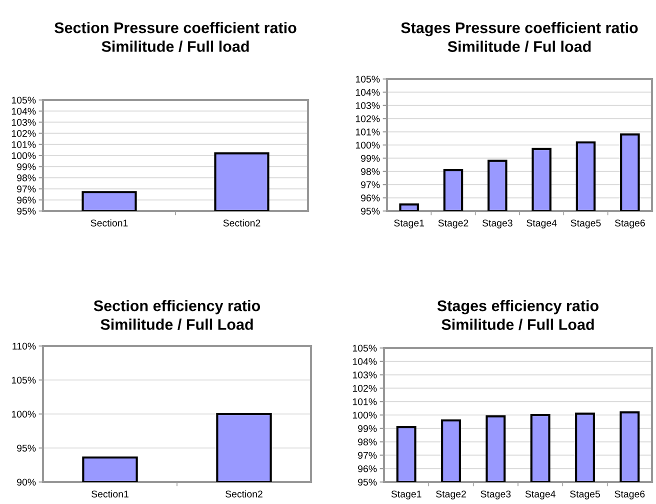 The width and height of the screenshot is (656, 504). What do you see at coordinates (177, 315) in the screenshot?
I see `chart-title: Section efficiency ratio Similitude / Full Load` at bounding box center [177, 315].